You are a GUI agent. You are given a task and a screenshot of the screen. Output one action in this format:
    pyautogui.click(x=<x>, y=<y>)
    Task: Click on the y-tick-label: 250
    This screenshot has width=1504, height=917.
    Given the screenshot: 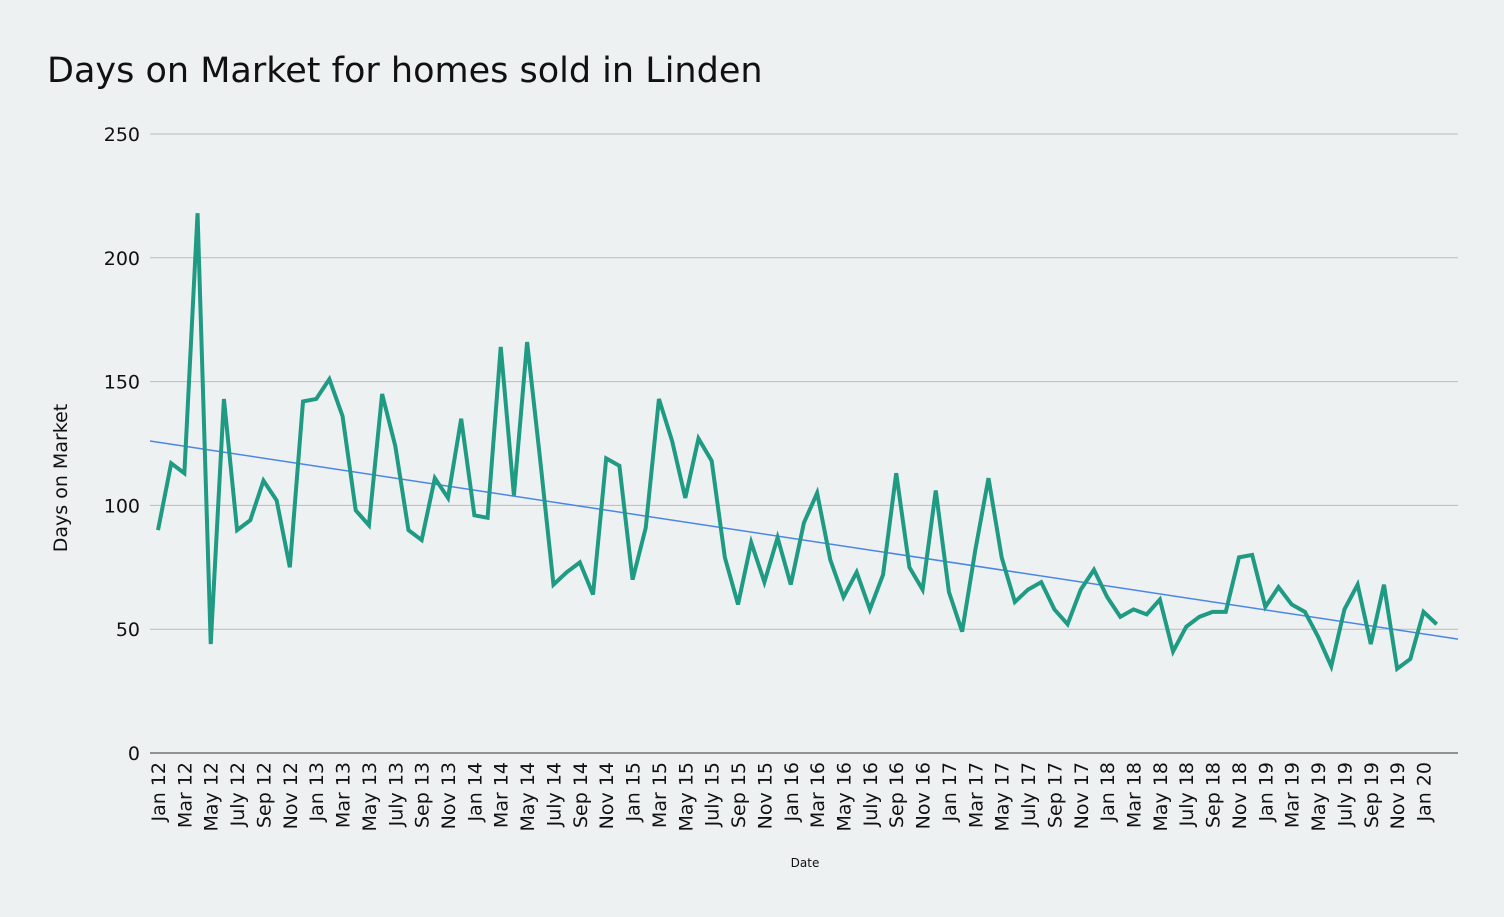 What is the action you would take?
    pyautogui.click(x=122, y=135)
    